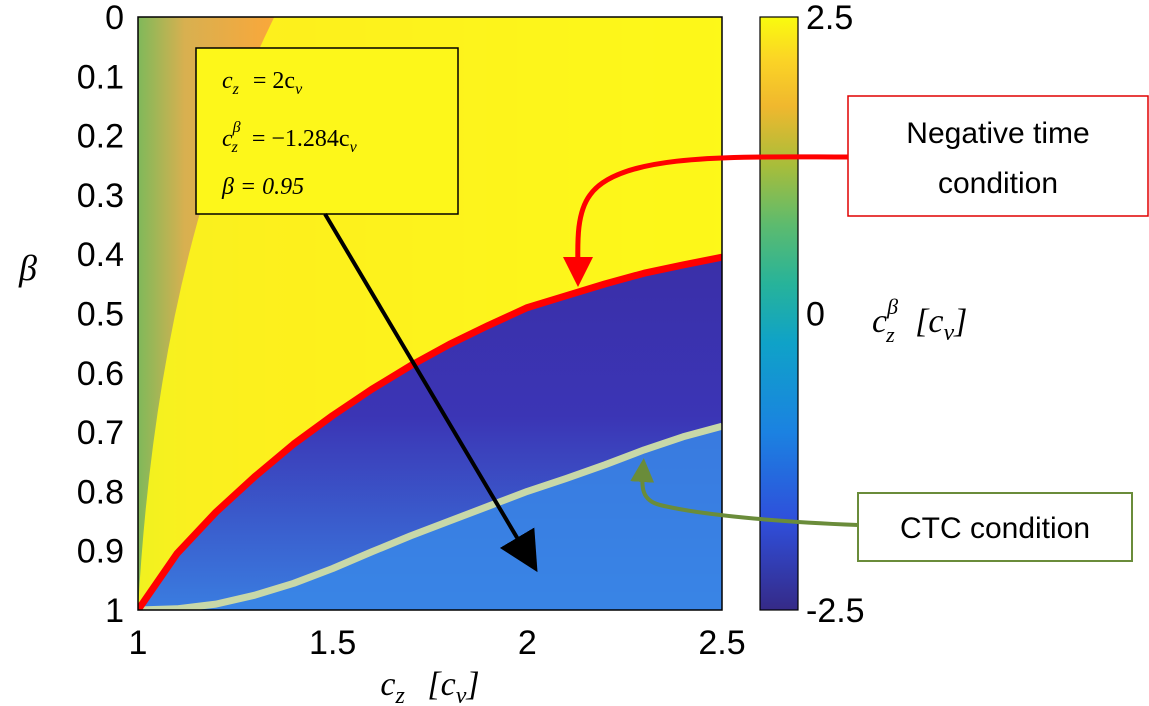 The image size is (1149, 706). What do you see at coordinates (527, 643) in the screenshot?
I see `x-tick-label: 2` at bounding box center [527, 643].